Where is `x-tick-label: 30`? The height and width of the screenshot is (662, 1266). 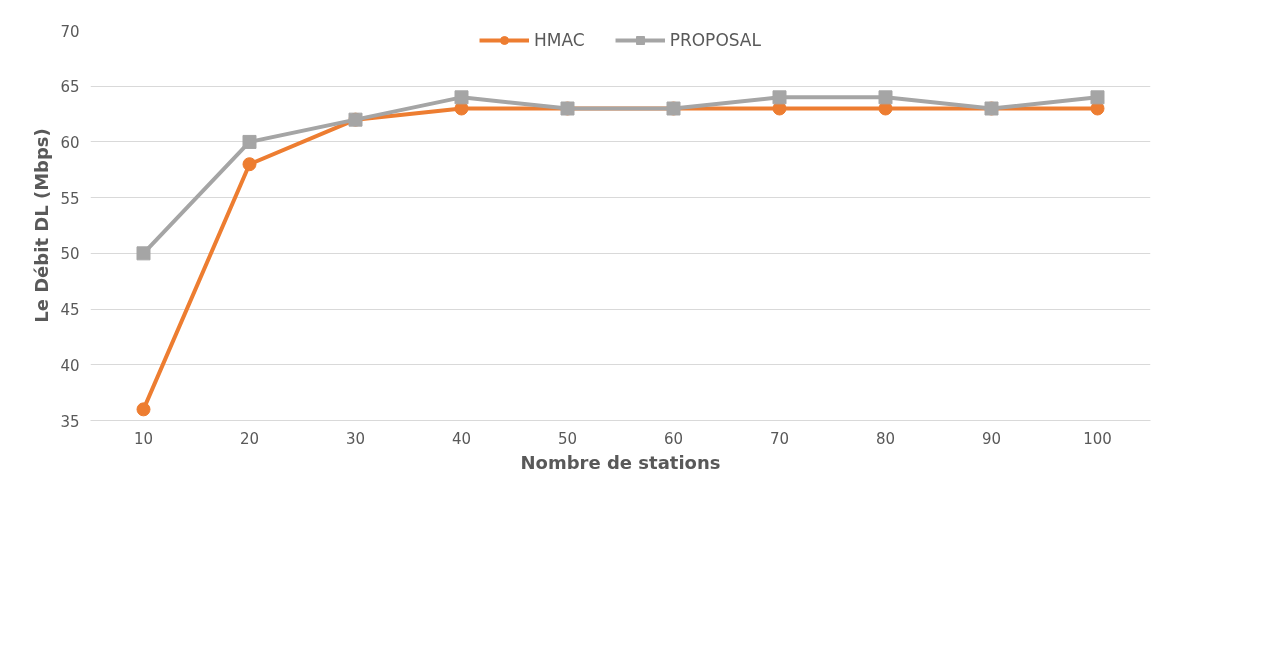 x-tick-label: 30 is located at coordinates (355, 438).